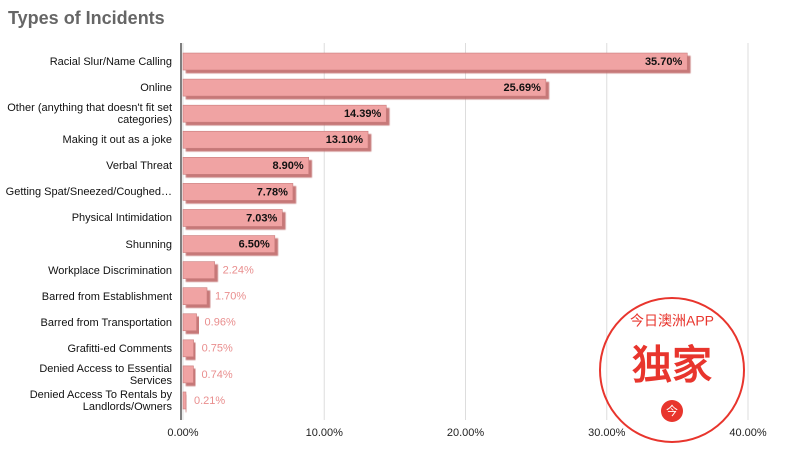 Image resolution: width=800 pixels, height=469 pixels. Describe the element at coordinates (230, 297) in the screenshot. I see `data-label: 1.70%` at that location.